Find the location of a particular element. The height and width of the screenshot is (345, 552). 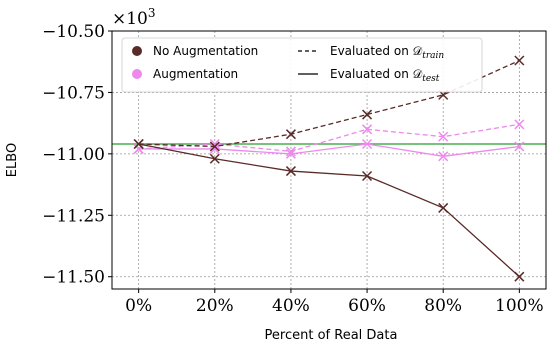

y-multiplier-base: ×10 is located at coordinates (130, 19).